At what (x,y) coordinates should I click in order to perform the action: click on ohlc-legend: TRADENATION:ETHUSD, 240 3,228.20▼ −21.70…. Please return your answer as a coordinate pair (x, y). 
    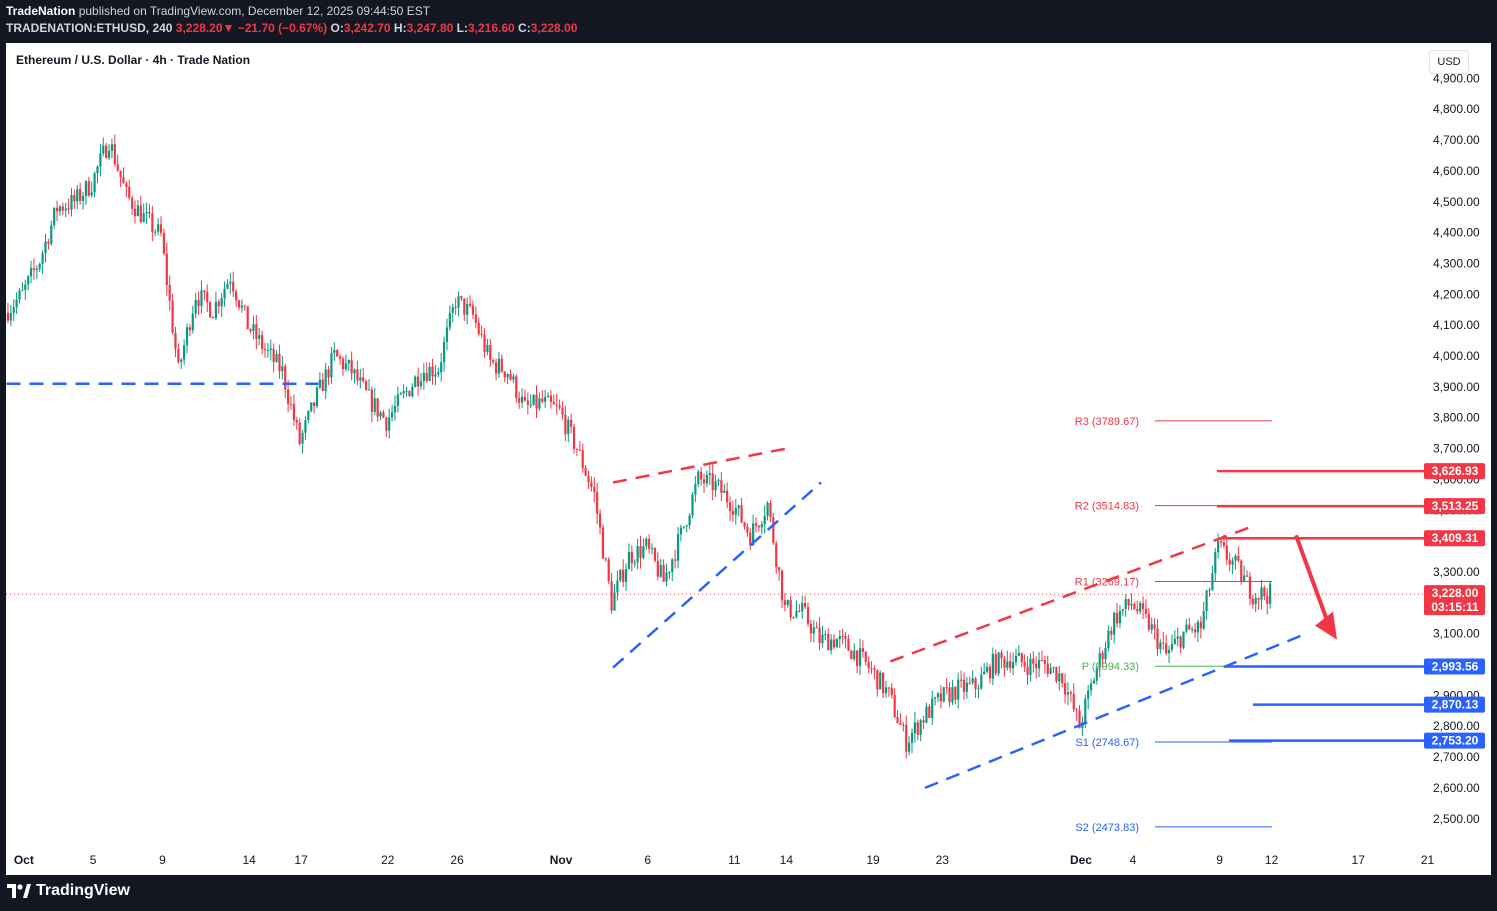
    Looking at the image, I should click on (291, 28).